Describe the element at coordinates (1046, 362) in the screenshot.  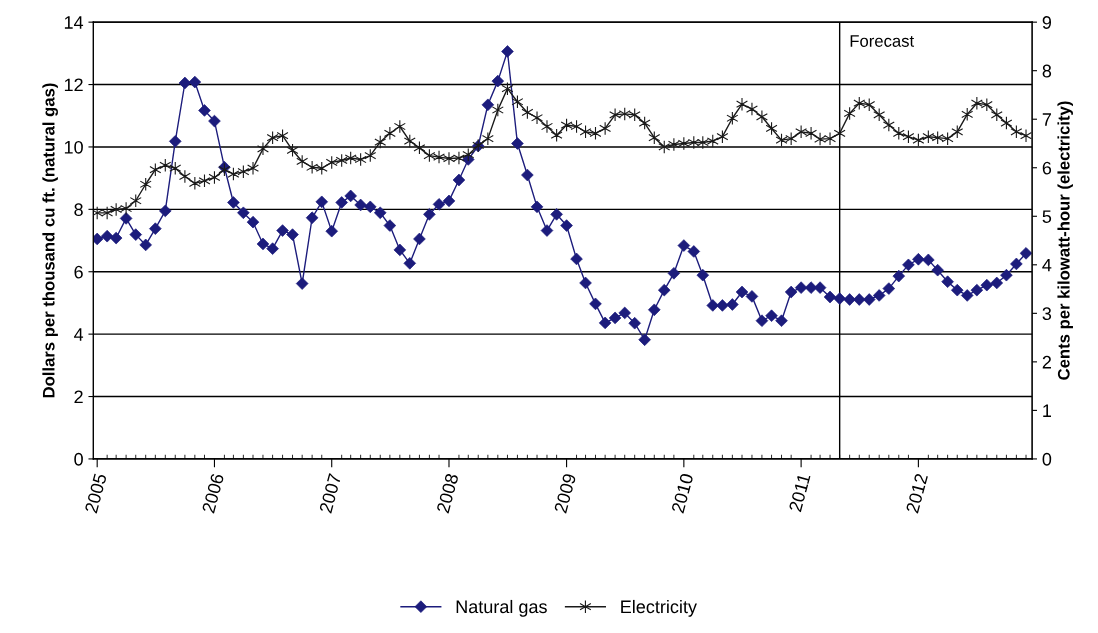
I see `y2-tick-label: 2` at that location.